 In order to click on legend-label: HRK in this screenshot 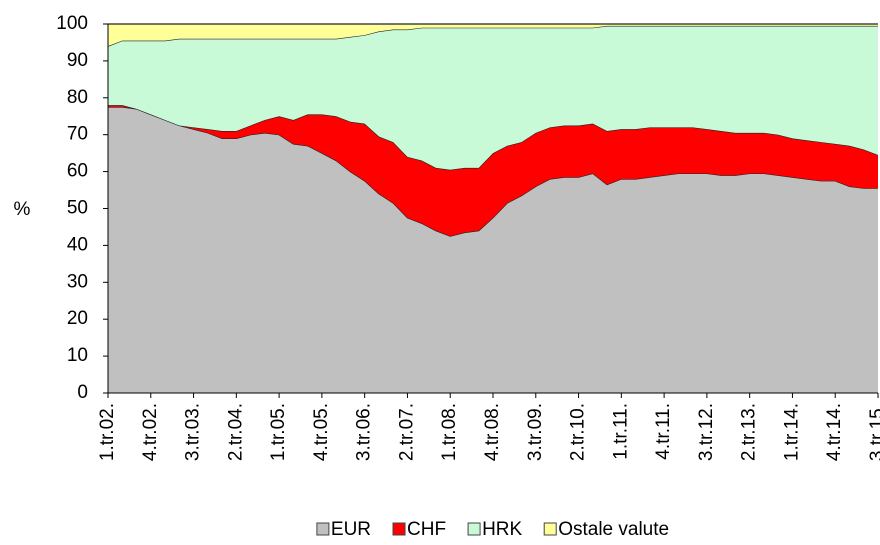, I will do `click(502, 529)`.